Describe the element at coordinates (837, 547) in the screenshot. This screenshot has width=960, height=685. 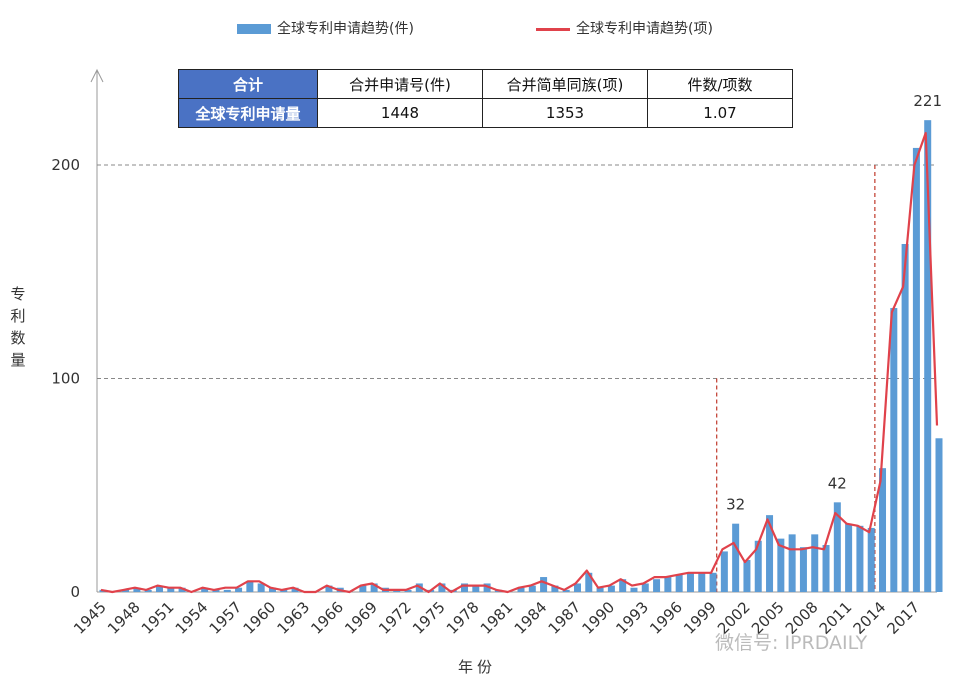
I see `bar-2010` at that location.